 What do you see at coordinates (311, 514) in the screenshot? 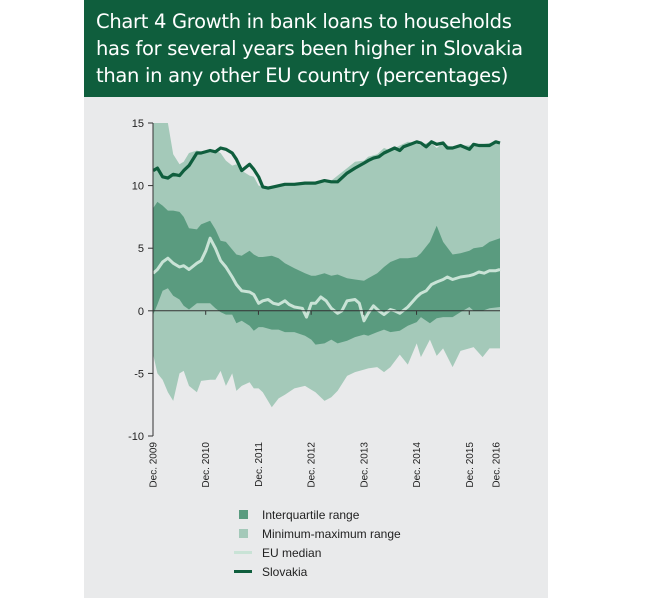
I see `legend-label: Interquartile range` at bounding box center [311, 514].